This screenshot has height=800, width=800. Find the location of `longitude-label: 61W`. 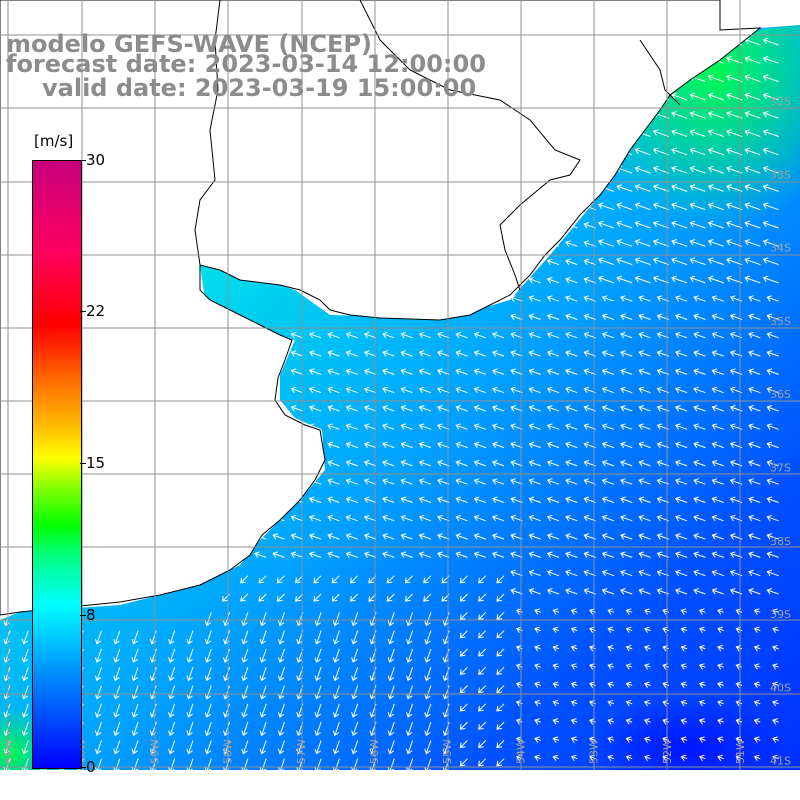

longitude-label: 61W is located at coordinates (8, 751).